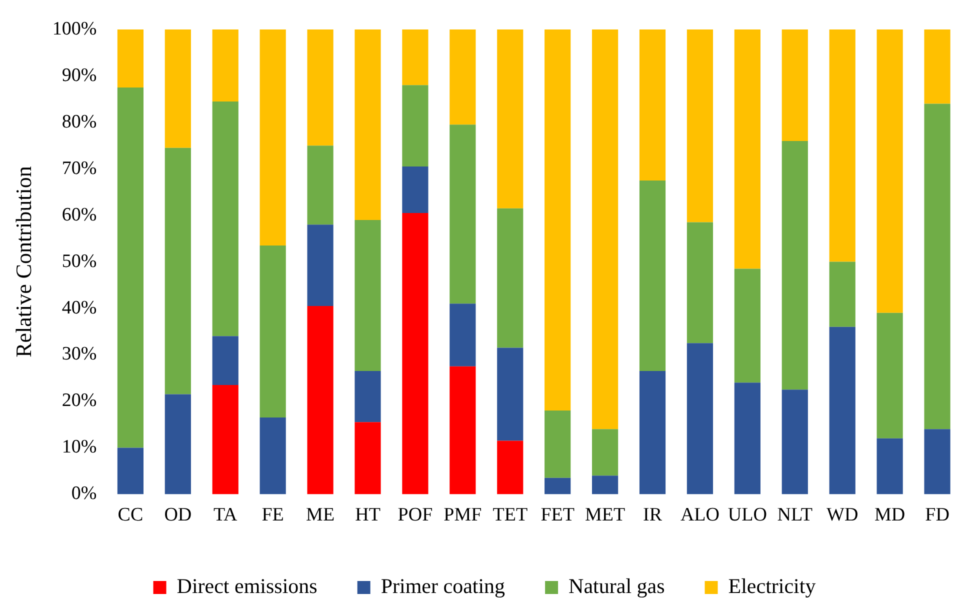 The image size is (969, 616). Describe the element at coordinates (74, 29) in the screenshot. I see `y-tick-label: 100%` at that location.